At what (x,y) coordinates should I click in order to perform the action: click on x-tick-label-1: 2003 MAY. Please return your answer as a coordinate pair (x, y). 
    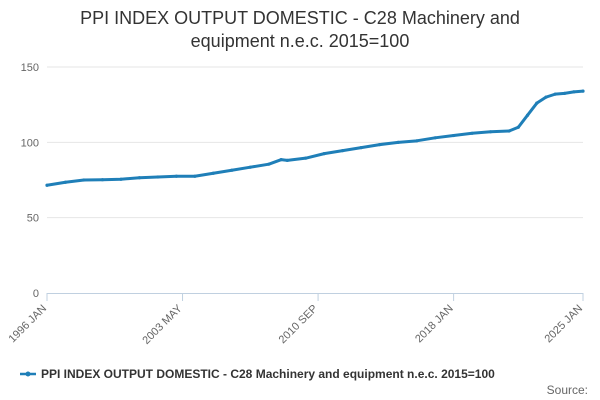
    Looking at the image, I should click on (162, 324).